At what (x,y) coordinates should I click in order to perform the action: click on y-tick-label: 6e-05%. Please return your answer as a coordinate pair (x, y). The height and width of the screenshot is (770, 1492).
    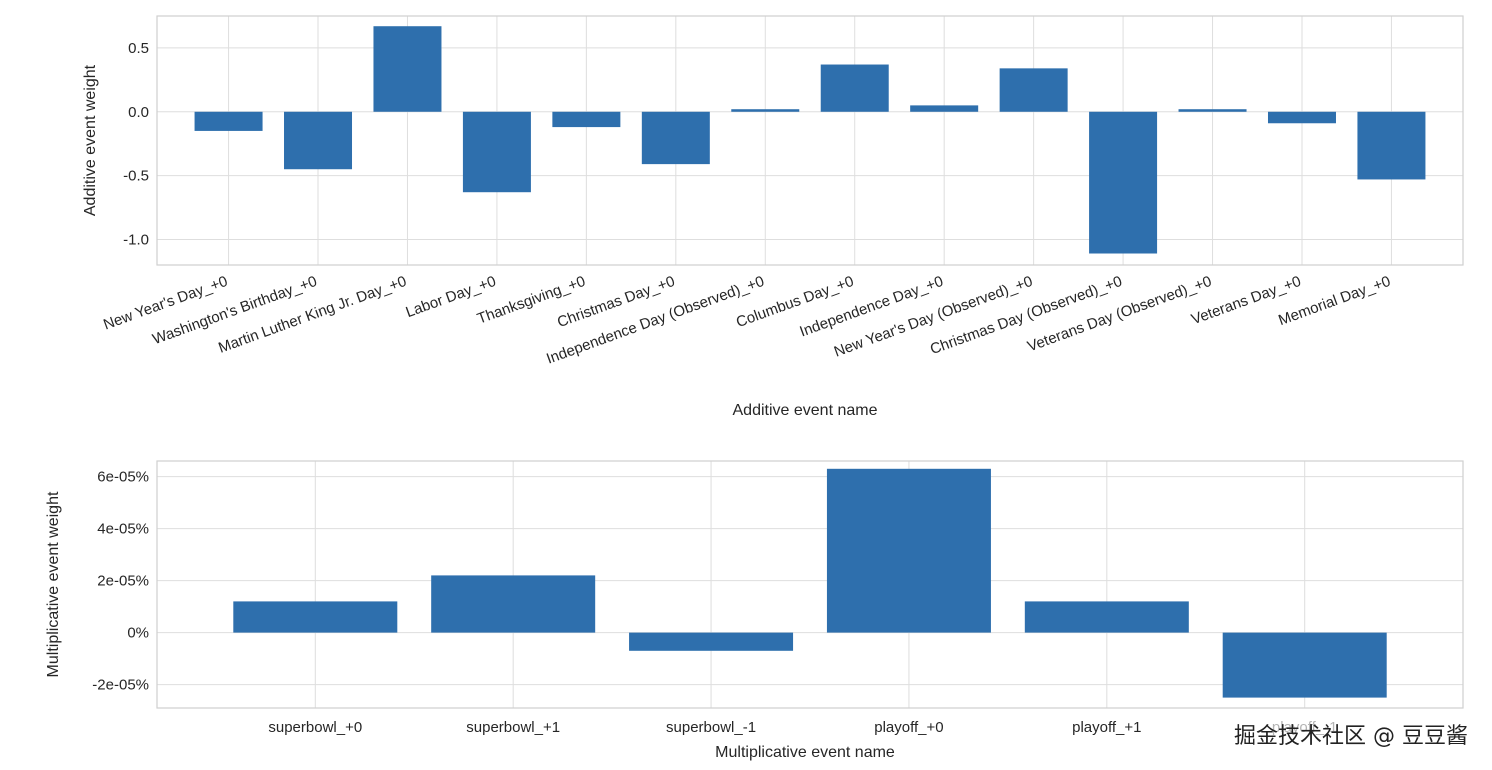
    Looking at the image, I should click on (123, 477).